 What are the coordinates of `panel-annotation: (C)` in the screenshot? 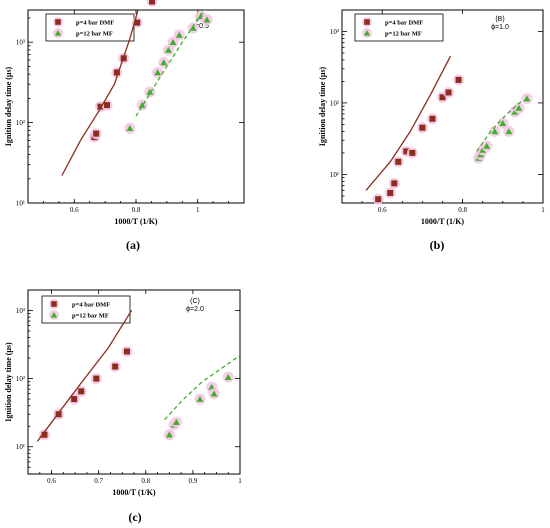 It's located at (195, 301).